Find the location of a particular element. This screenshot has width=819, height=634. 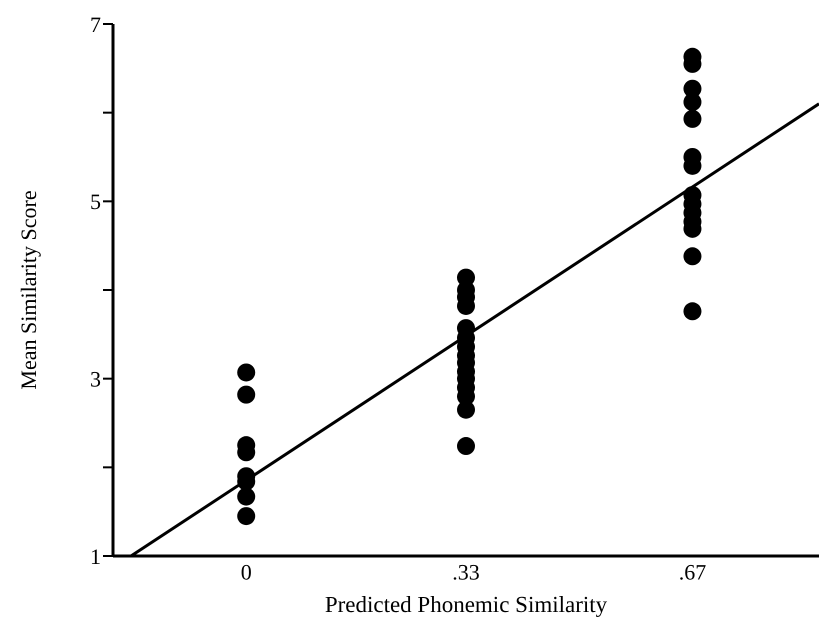

y-axis-title: Mean Similarity Score is located at coordinates (28, 290).